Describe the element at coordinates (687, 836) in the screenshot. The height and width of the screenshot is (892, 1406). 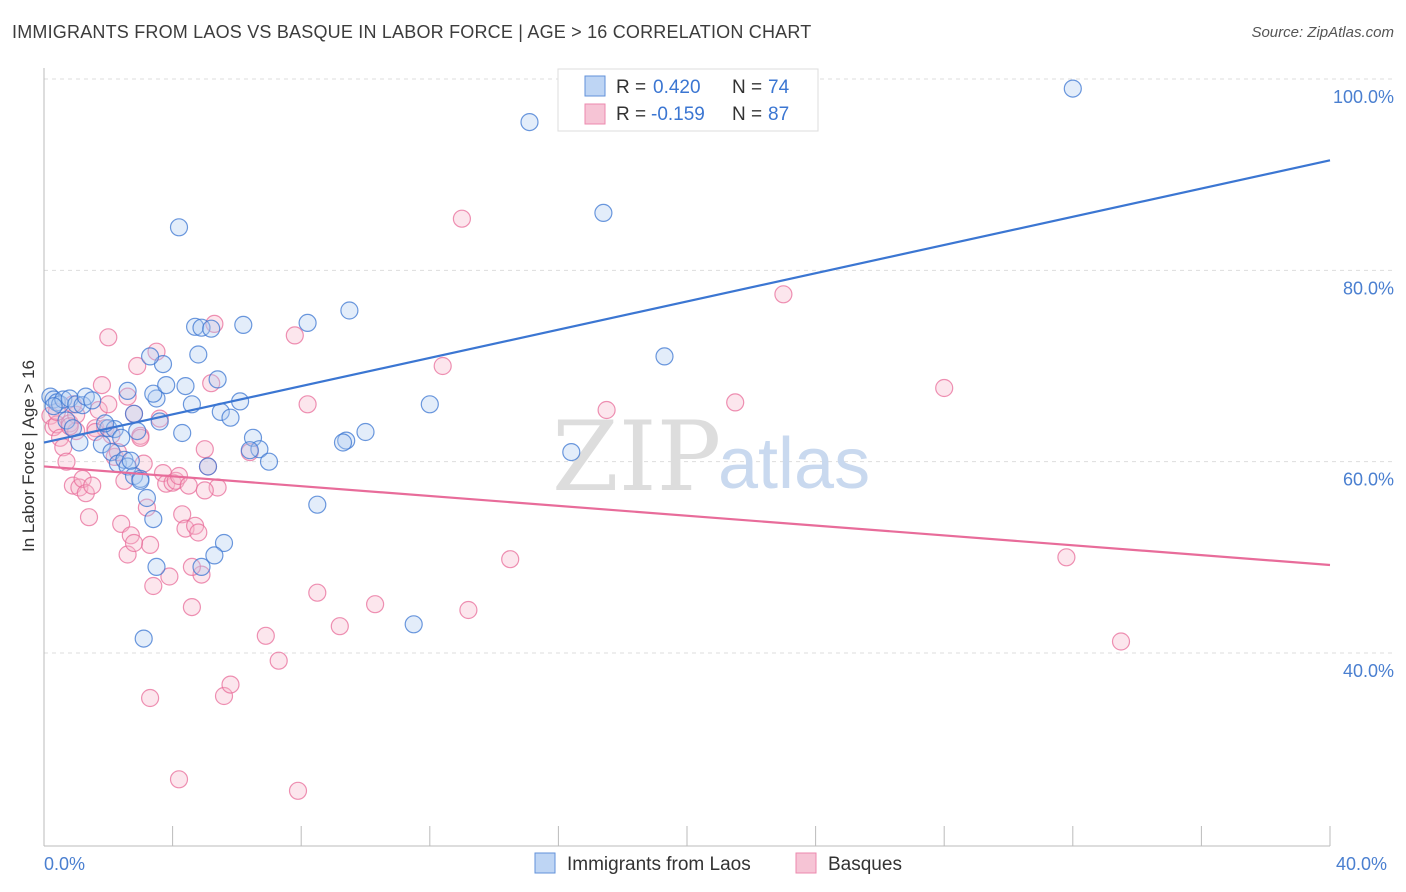
I see `x-ticks` at that location.